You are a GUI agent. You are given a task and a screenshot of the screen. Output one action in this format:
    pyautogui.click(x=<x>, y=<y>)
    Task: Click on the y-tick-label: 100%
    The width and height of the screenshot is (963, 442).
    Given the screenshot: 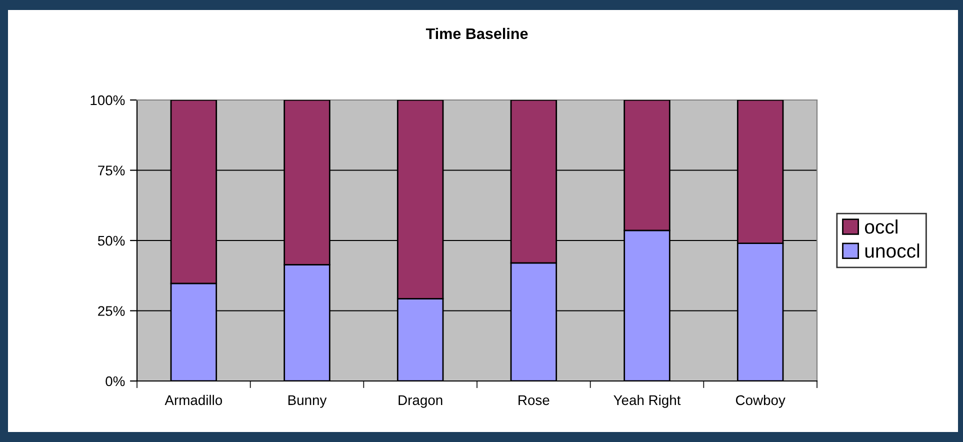 What is the action you would take?
    pyautogui.click(x=107, y=100)
    